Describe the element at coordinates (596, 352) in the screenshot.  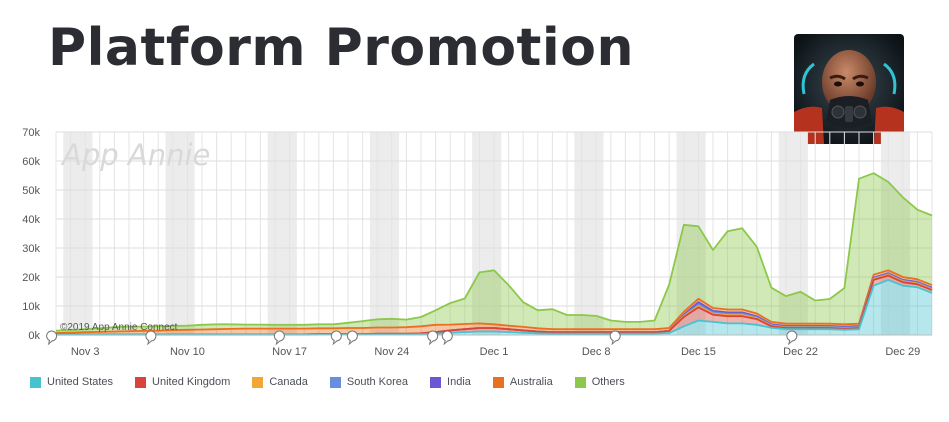
I see `x-tick-label: Dec 8` at that location.